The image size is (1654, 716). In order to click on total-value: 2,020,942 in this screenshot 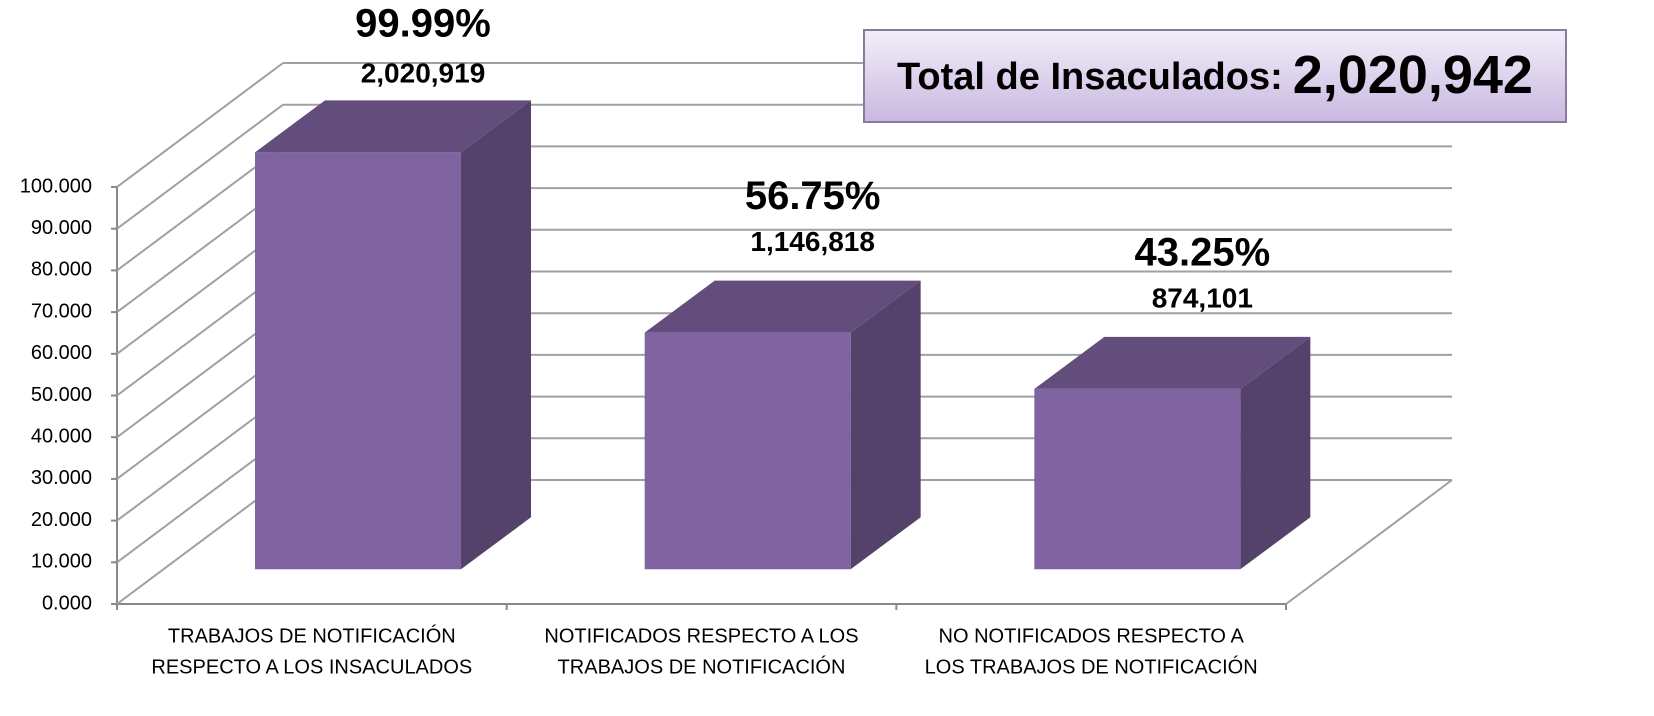, I will do `click(1413, 75)`.